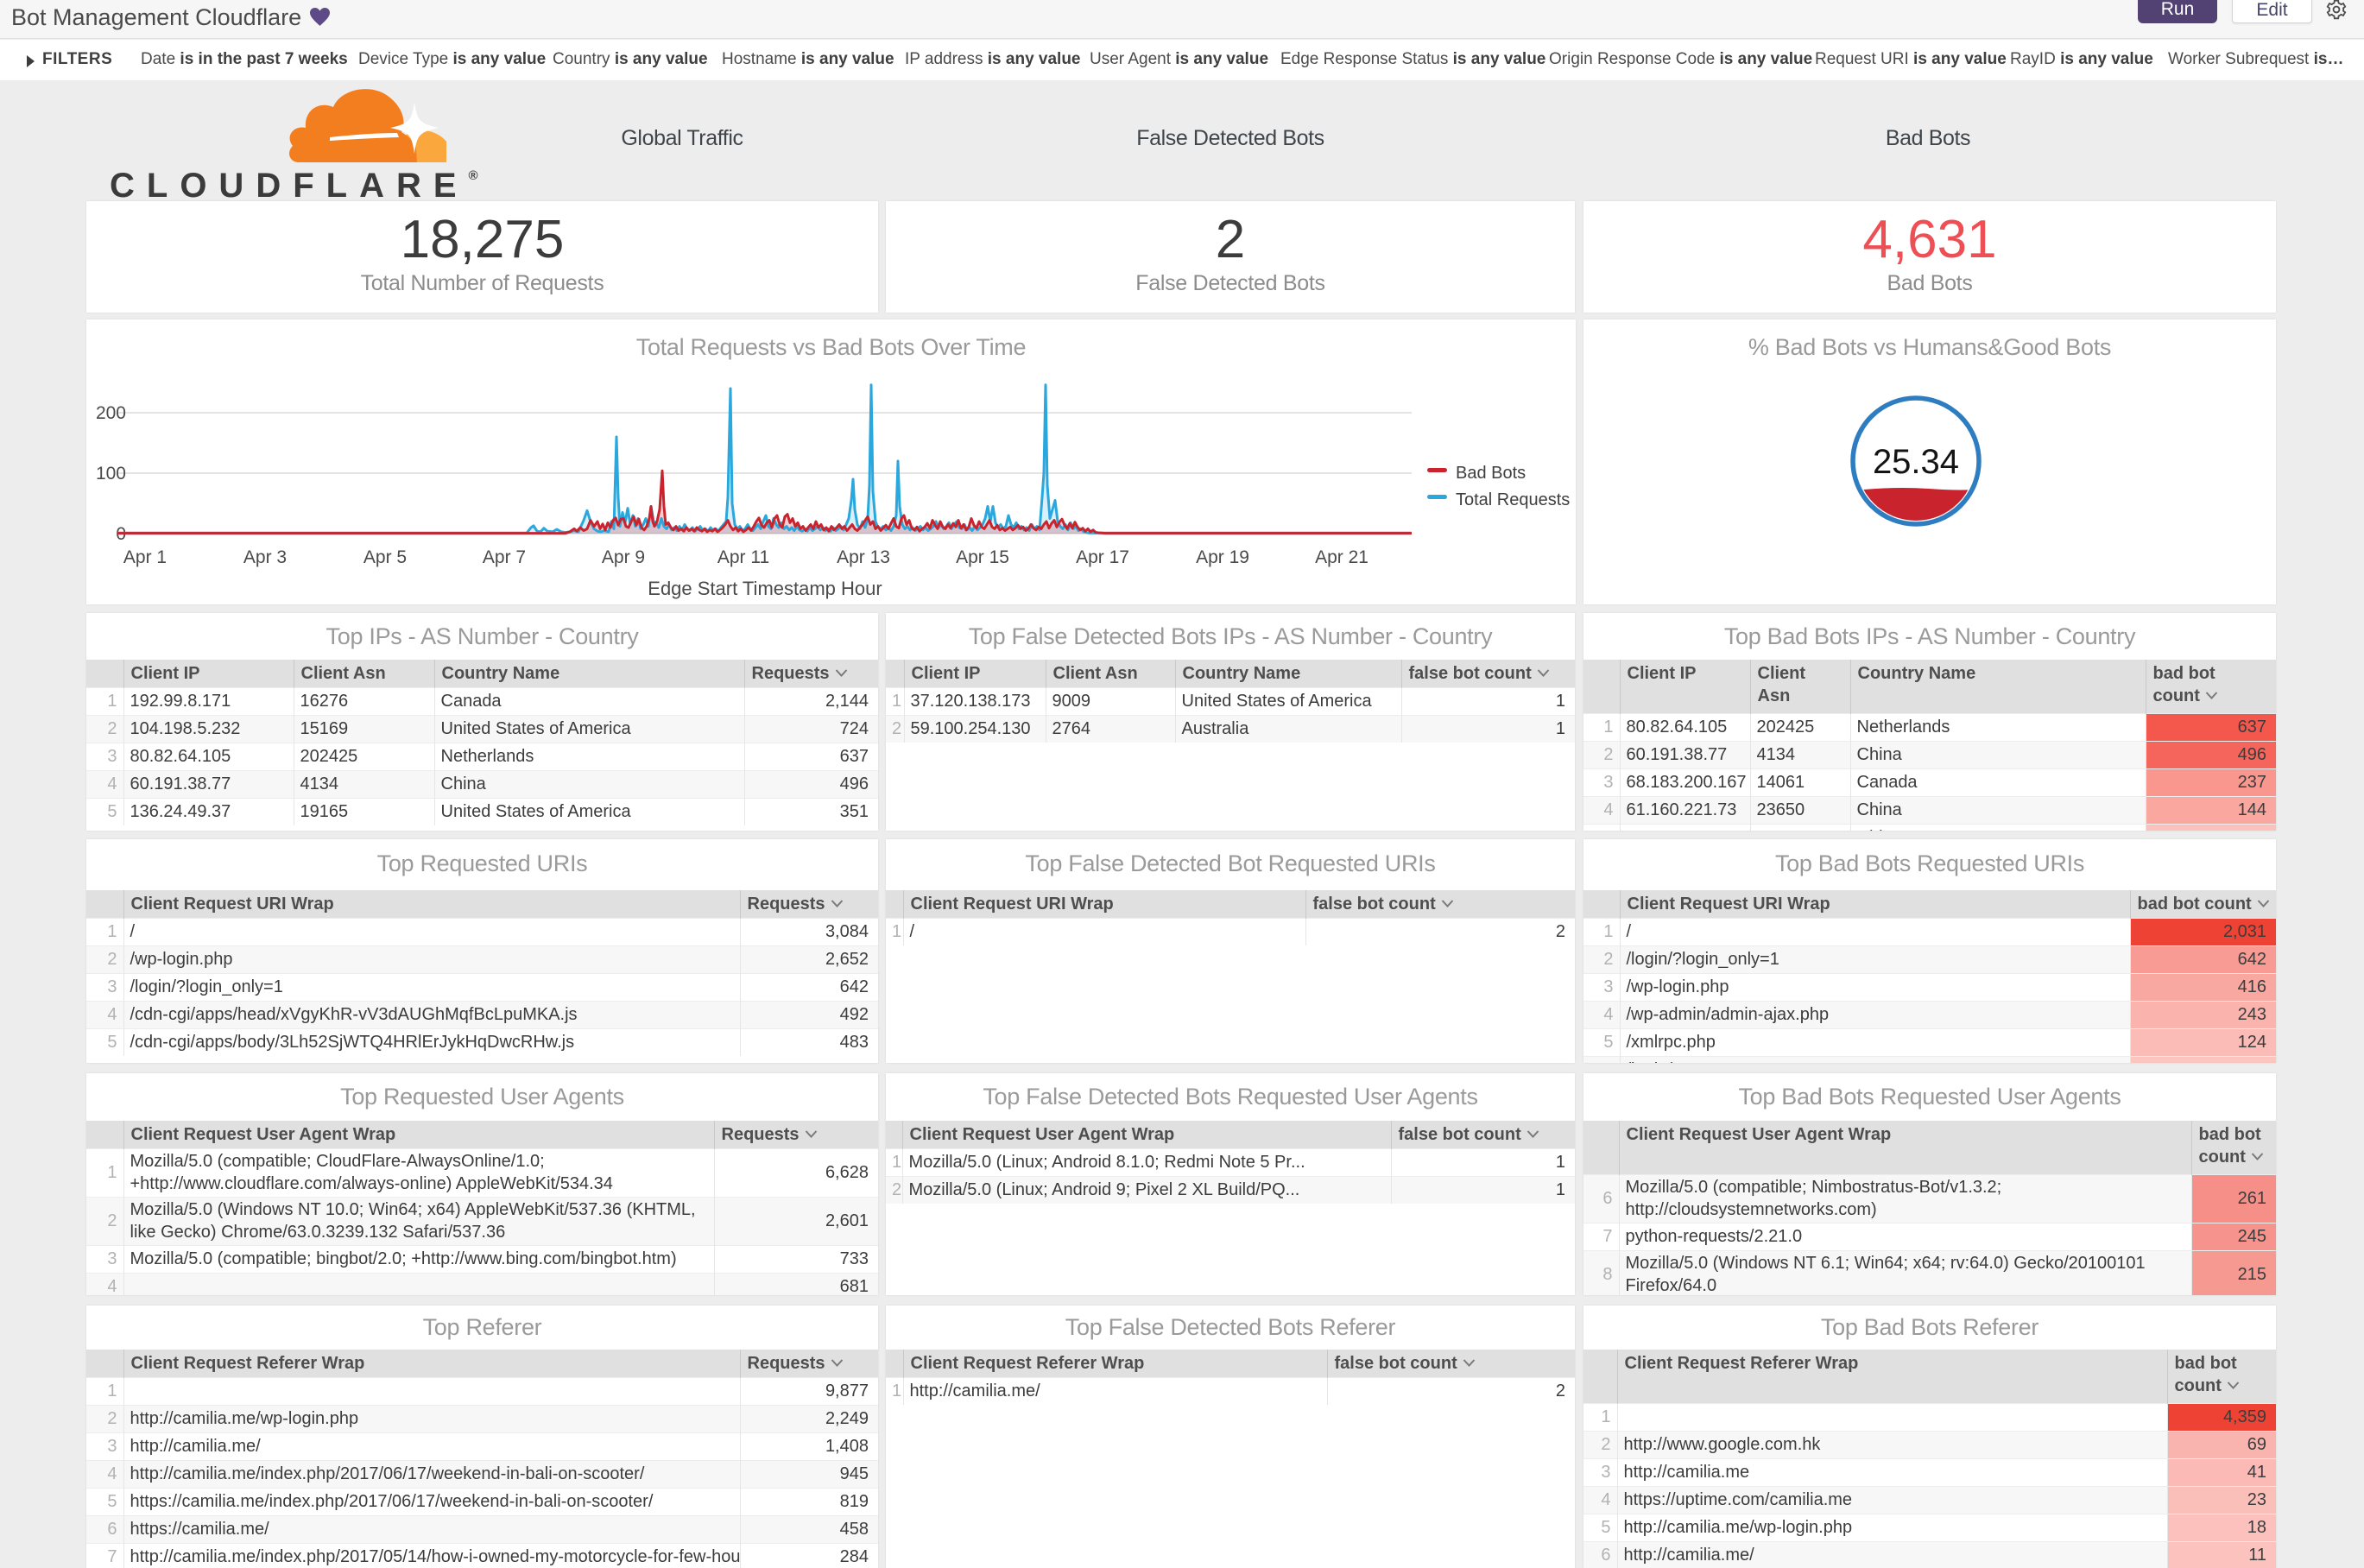 The image size is (2364, 1568). I want to click on svg-text: Apr 13, so click(863, 557).